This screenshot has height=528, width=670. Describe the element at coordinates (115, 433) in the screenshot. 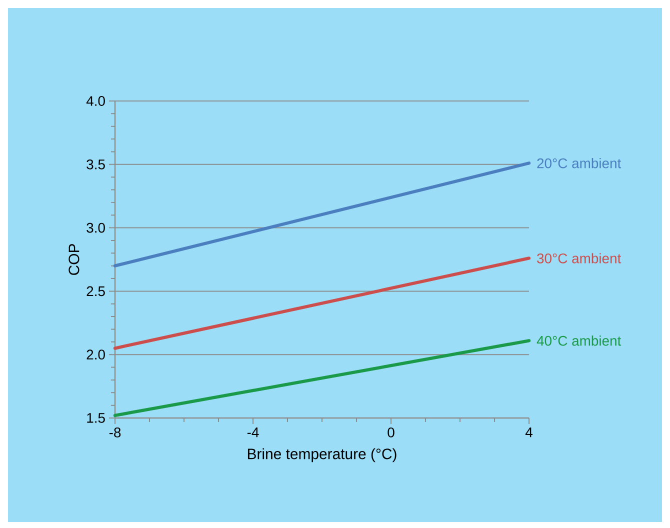

I see `x-tick-label: -8` at that location.